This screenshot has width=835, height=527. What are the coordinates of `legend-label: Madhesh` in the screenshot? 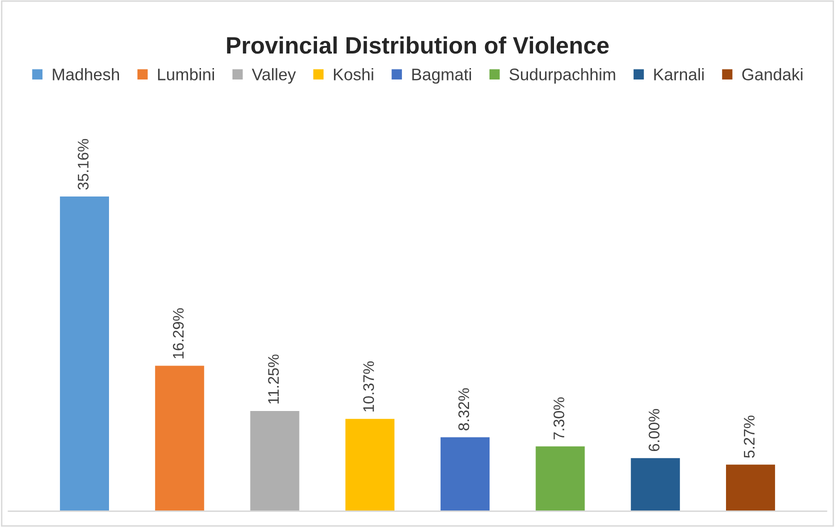 It's located at (85, 74).